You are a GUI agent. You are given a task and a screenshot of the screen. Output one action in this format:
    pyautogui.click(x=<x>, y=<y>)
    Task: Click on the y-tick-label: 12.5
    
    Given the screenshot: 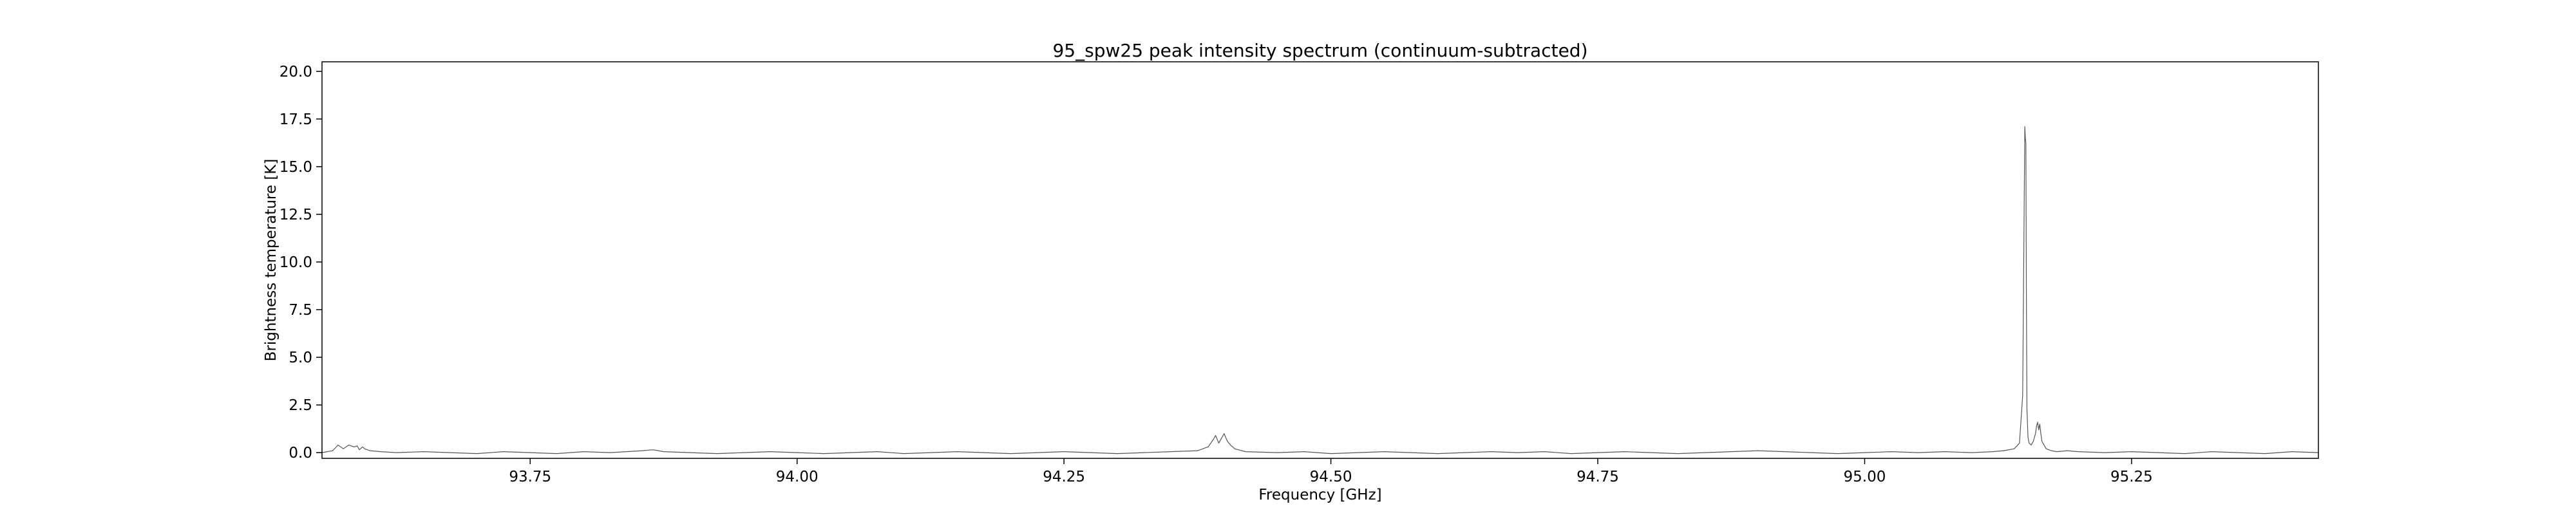 What is the action you would take?
    pyautogui.click(x=295, y=215)
    